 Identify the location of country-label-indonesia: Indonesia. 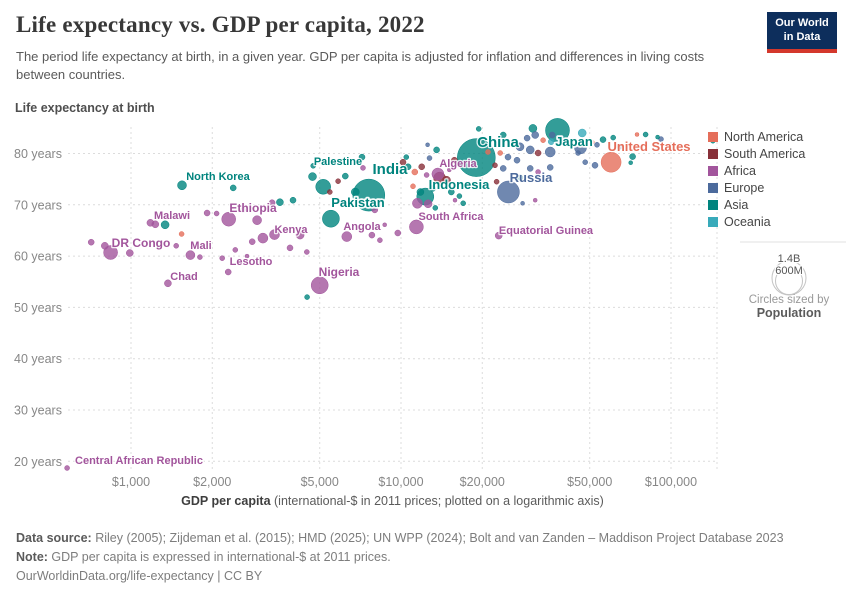
(459, 185).